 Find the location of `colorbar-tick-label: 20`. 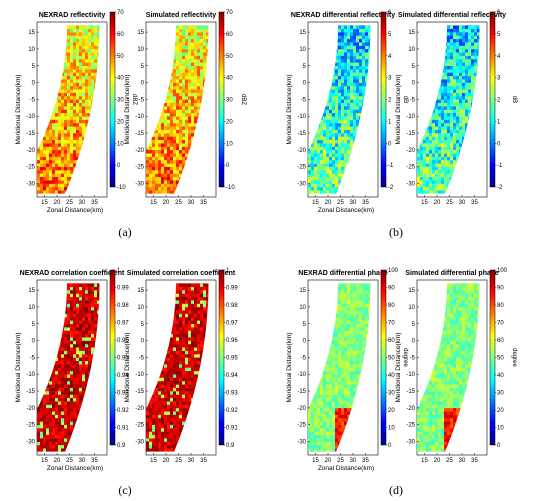

colorbar-tick-label: 20 is located at coordinates (229, 122).